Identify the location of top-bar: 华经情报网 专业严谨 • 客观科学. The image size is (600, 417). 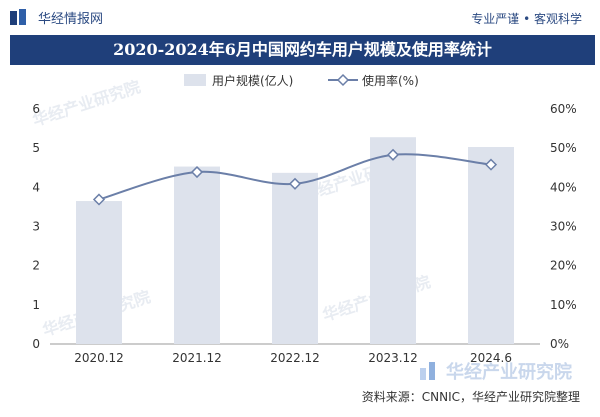
(300, 17).